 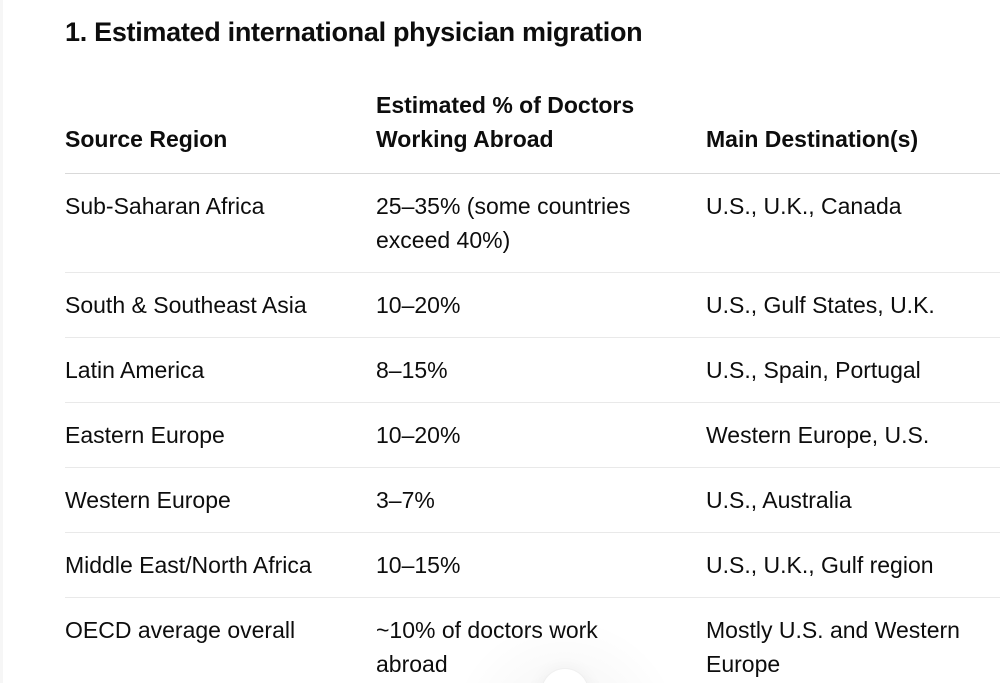 What do you see at coordinates (541, 223) in the screenshot?
I see `share-cell: 25–35% (some countries exceed 40%)` at bounding box center [541, 223].